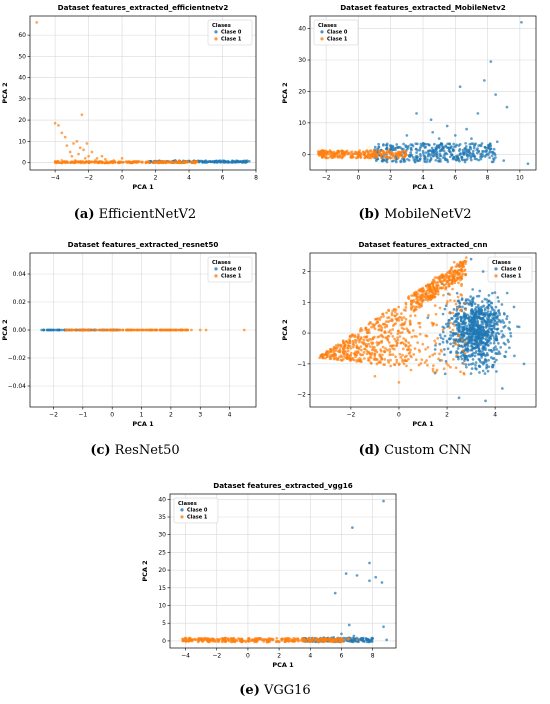 The width and height of the screenshot is (550, 704). Describe the element at coordinates (256, 178) in the screenshot. I see `x-tick-label: 8` at that location.